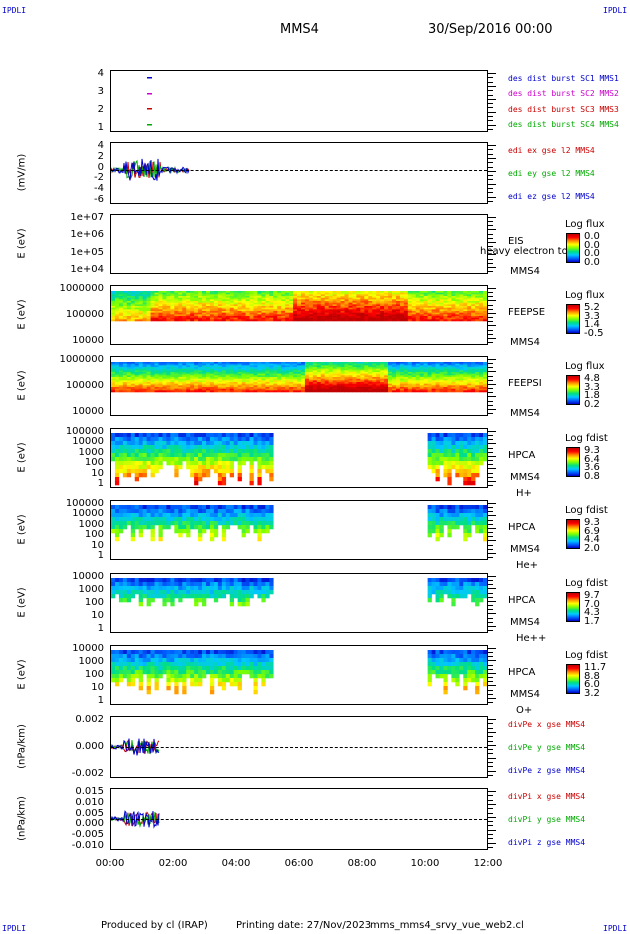 This screenshot has height=934, width=630. Describe the element at coordinates (592, 539) in the screenshot. I see `colorbar-value: 4.4` at that location.